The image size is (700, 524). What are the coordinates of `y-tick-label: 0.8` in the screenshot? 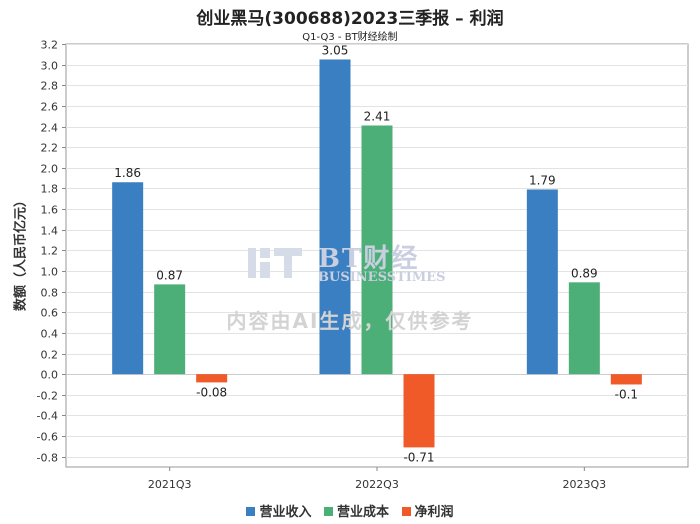 It's located at (50, 293).